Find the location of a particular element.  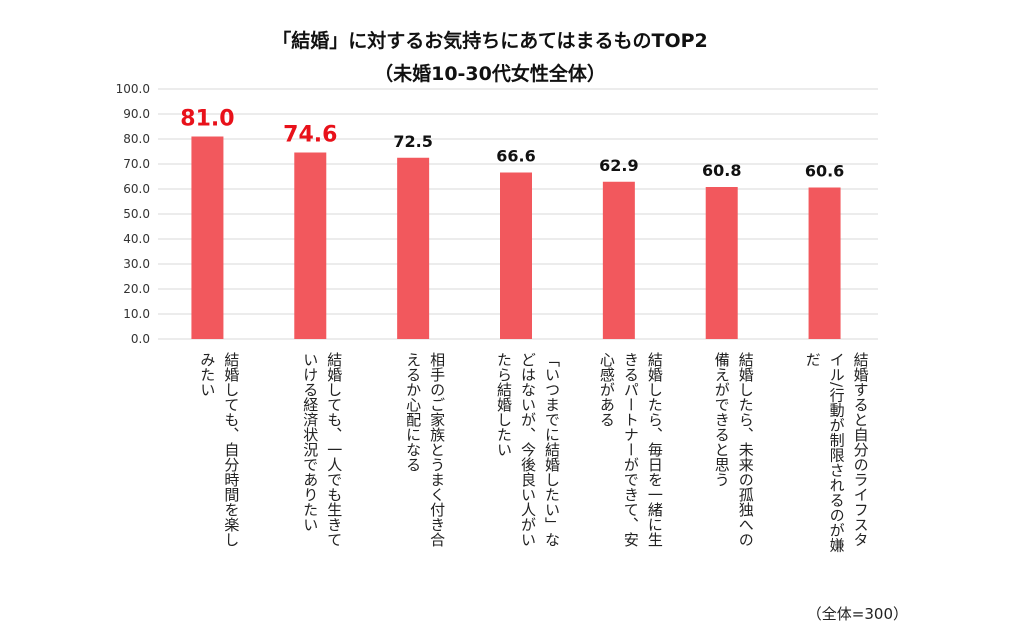

category-label: 結婚すると自分のライフスタ is located at coordinates (861, 449).